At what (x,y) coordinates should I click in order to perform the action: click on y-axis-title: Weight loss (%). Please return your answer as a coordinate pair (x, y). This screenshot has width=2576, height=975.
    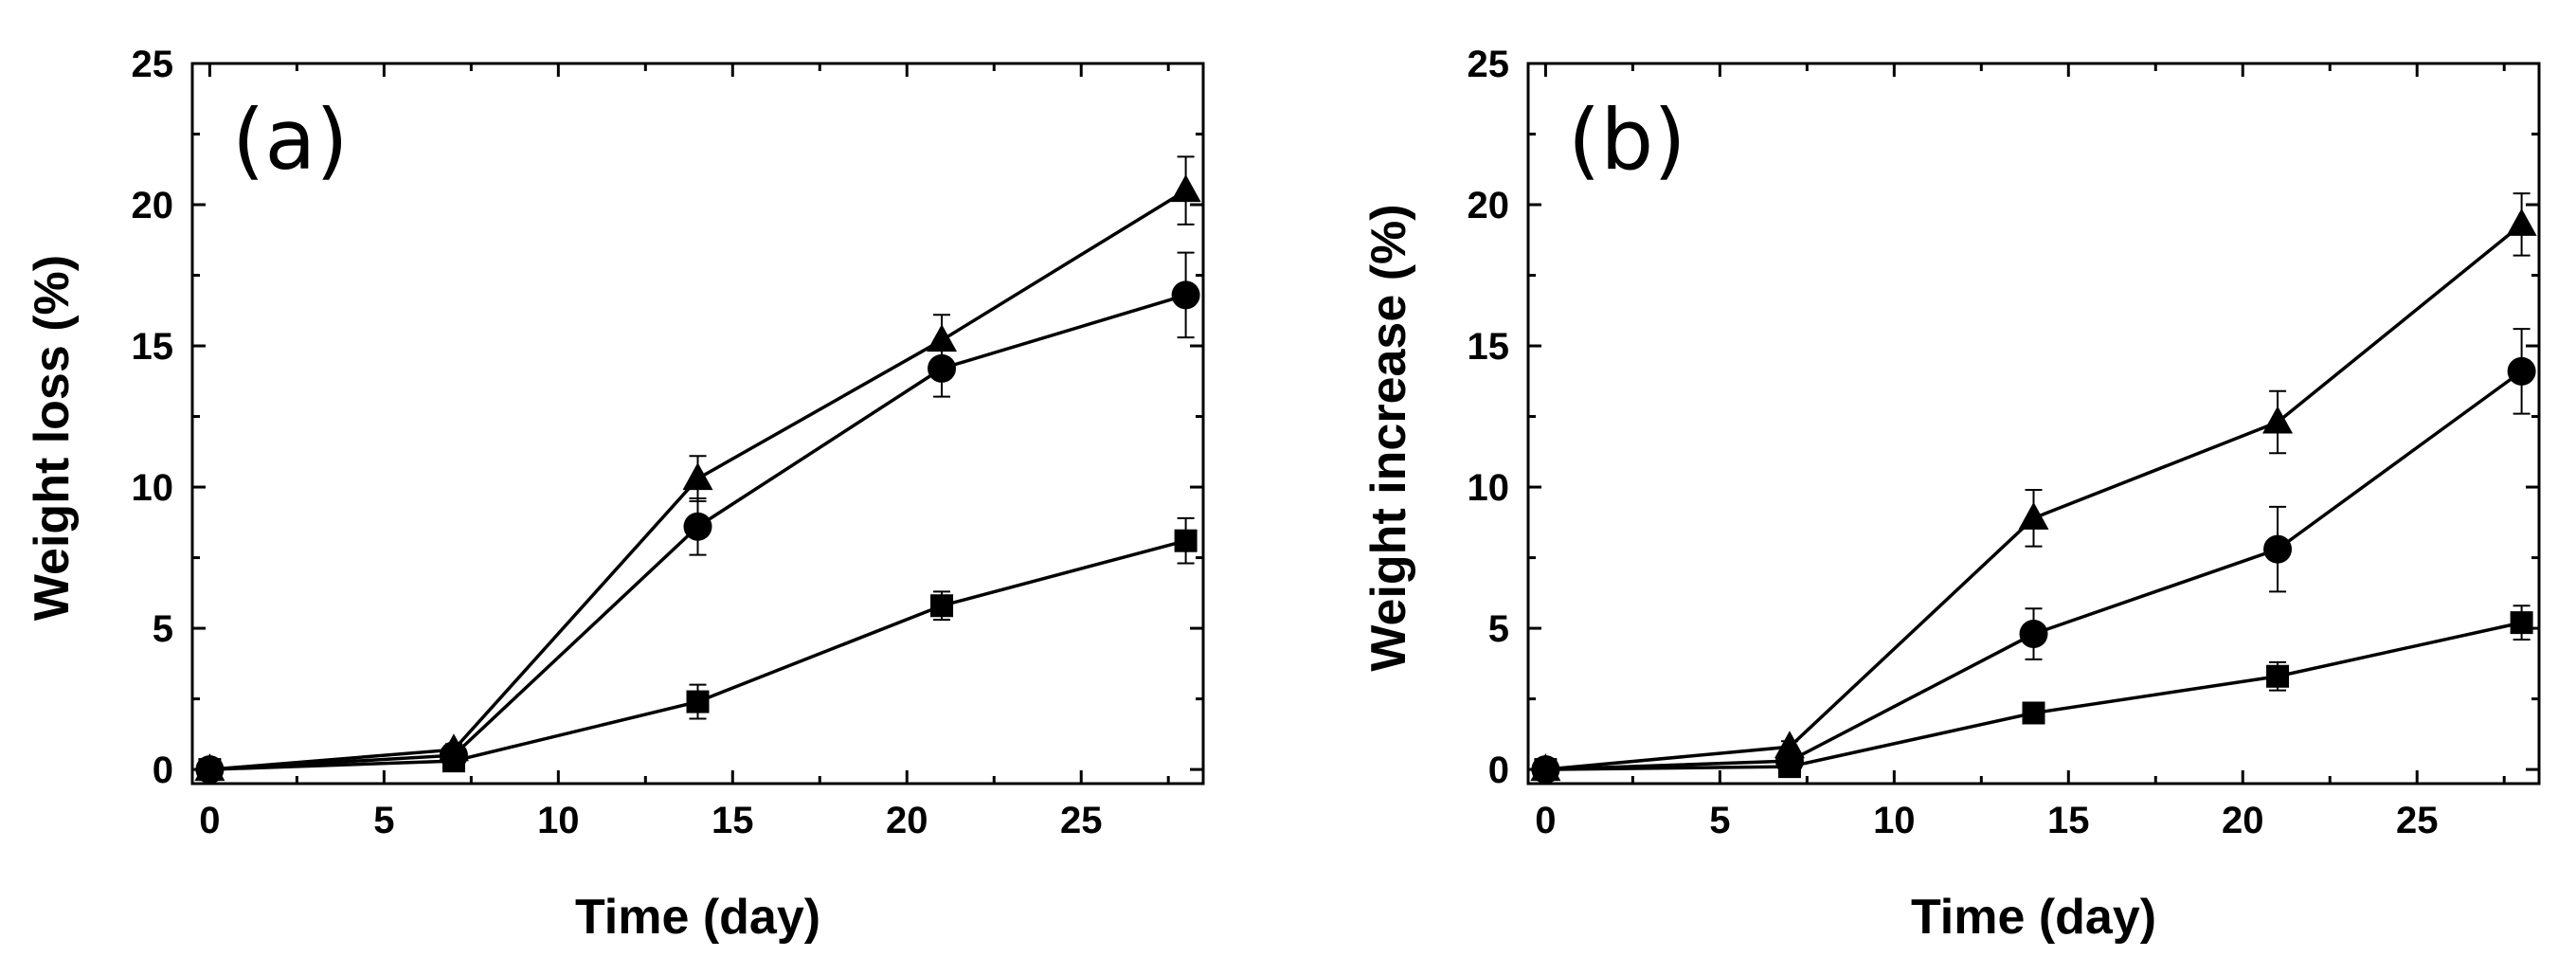
    Looking at the image, I should click on (52, 438).